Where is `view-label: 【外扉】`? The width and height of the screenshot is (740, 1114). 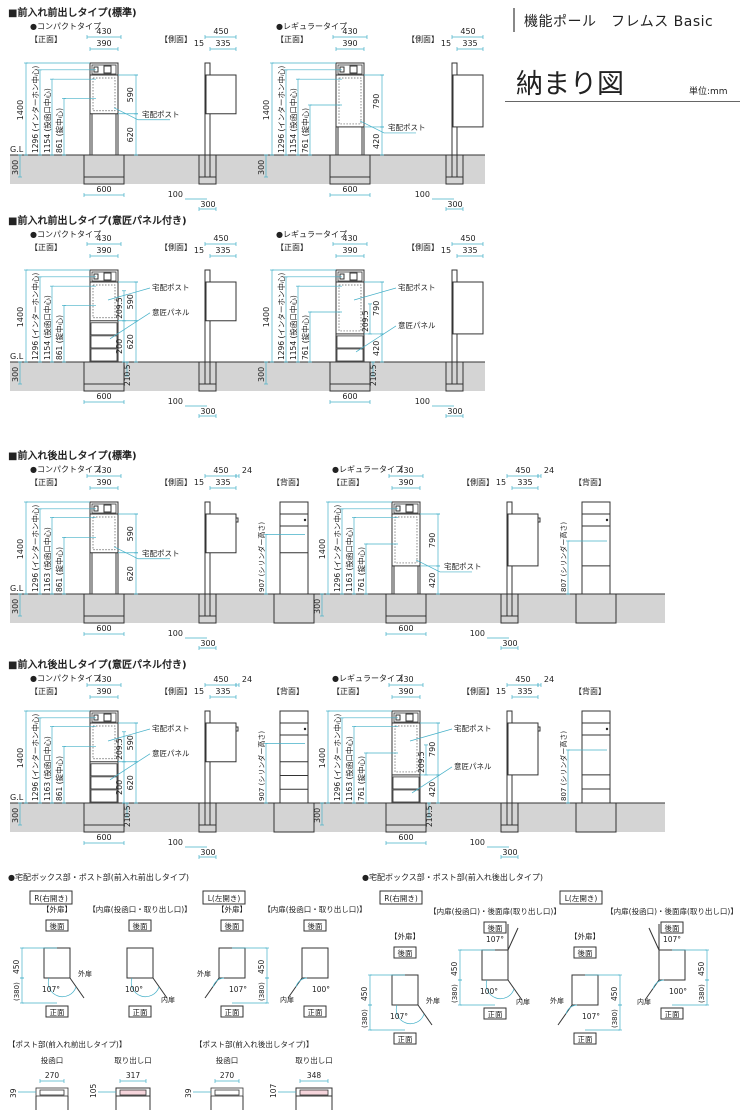
view-label: 【外扉】 is located at coordinates (232, 909).